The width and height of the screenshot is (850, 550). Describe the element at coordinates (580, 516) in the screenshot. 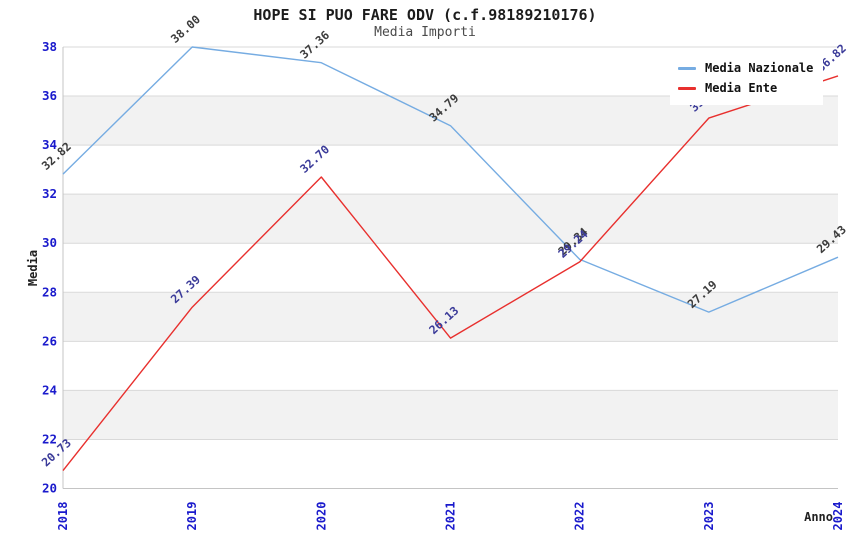

I see `x-tick-label: 2022` at that location.